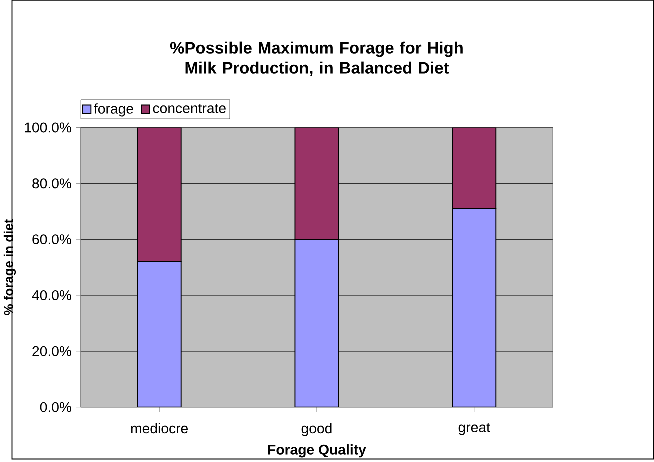  Describe the element at coordinates (56, 407) in the screenshot. I see `y-tick-label: 0.0%` at that location.